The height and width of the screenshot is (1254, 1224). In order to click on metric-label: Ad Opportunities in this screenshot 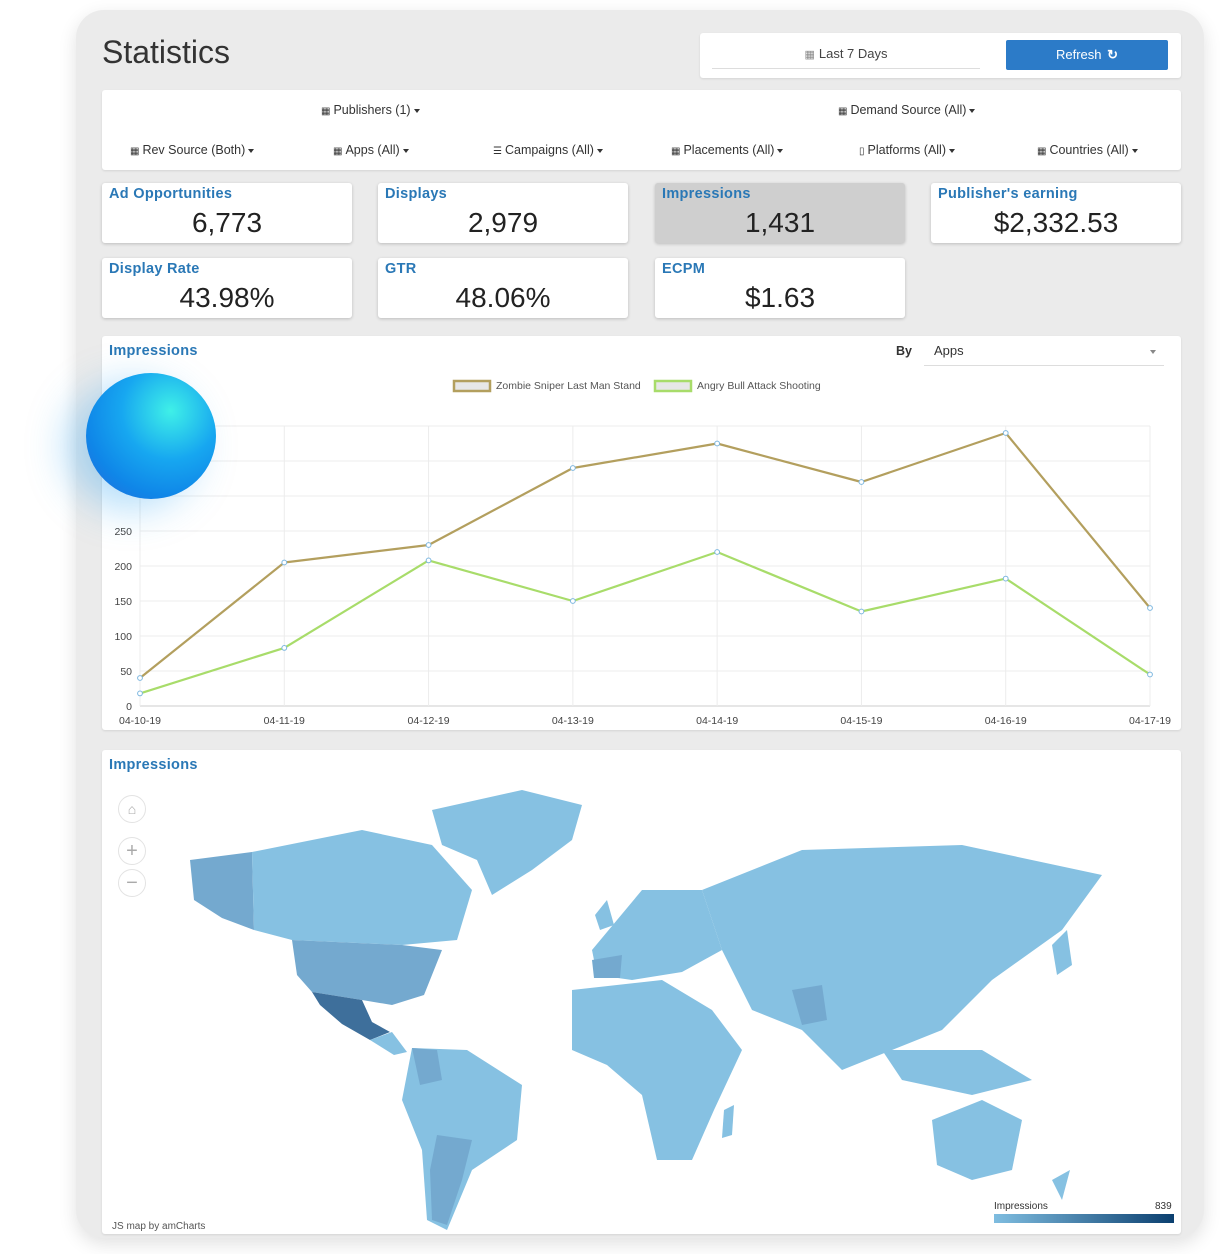, I will do `click(171, 194)`.